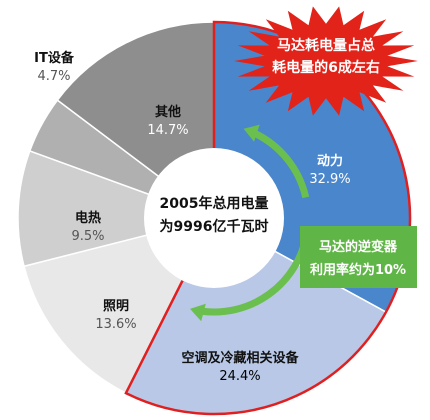  I want to click on slice-value-heating: 9.5%, so click(87, 236).